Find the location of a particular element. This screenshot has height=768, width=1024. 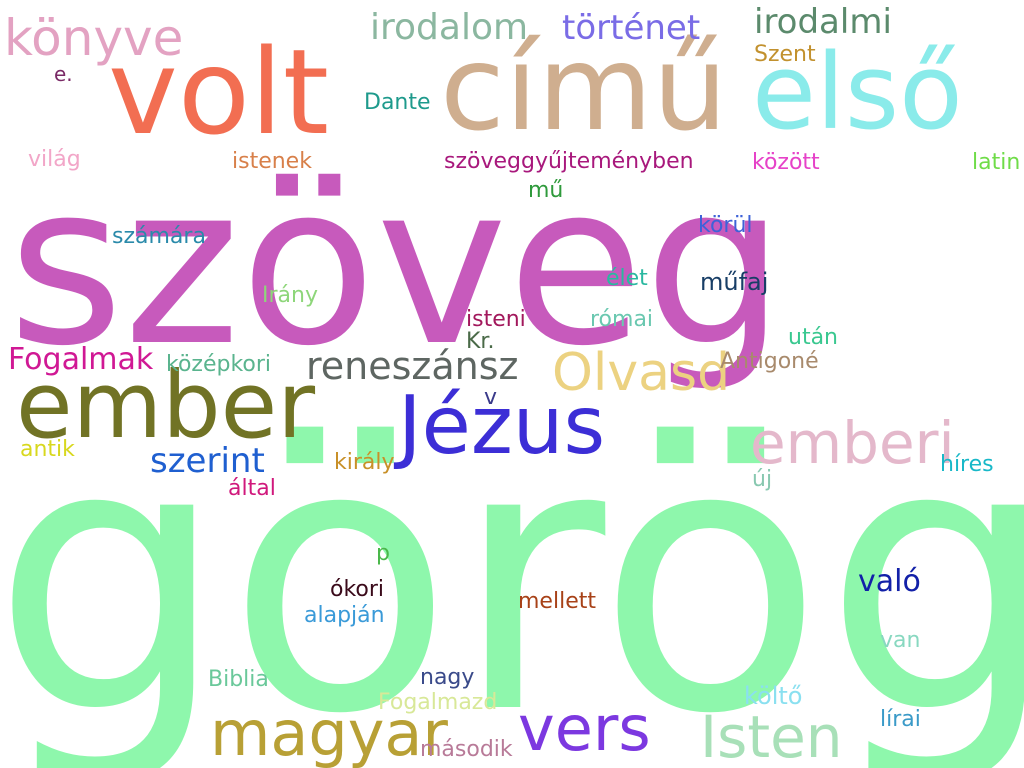

word-kiraly: király is located at coordinates (364, 462).